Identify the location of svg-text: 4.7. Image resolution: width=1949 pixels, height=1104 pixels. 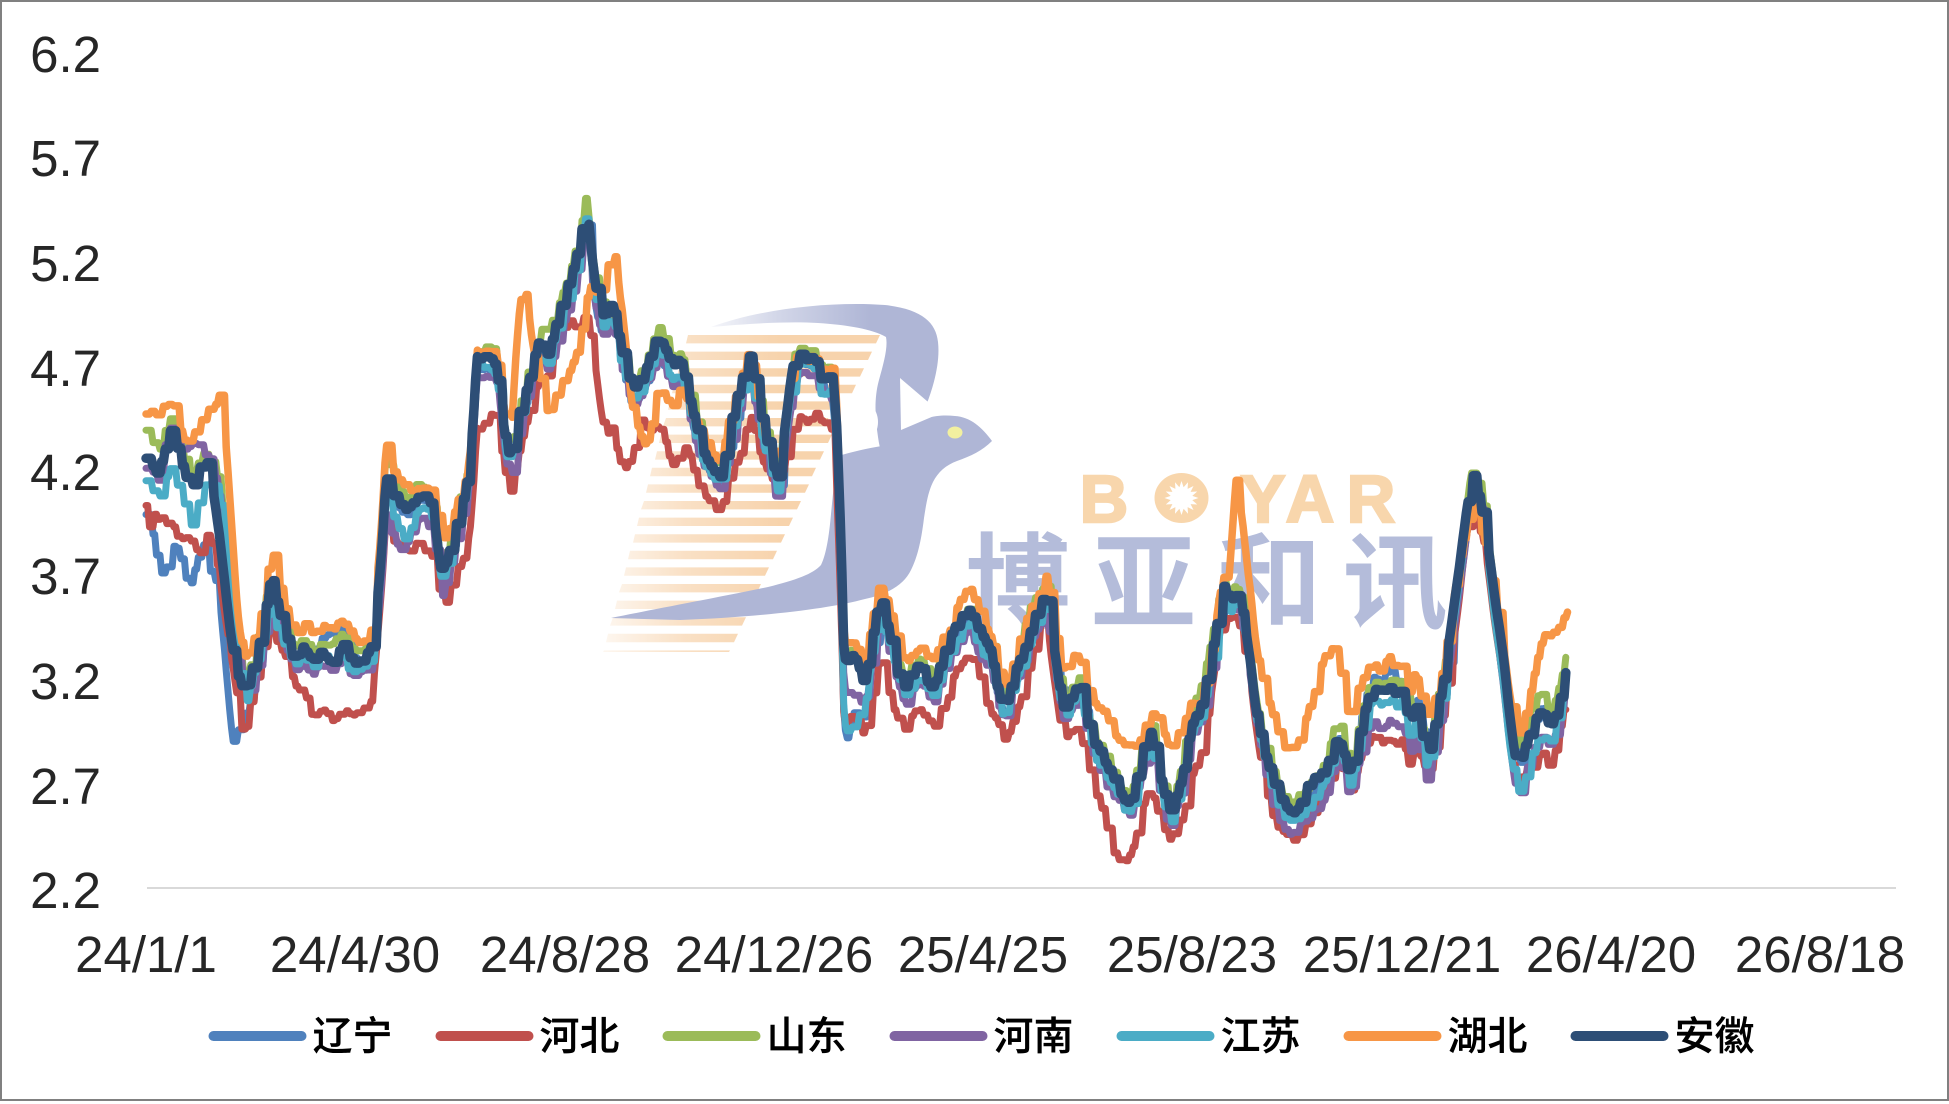
(65, 368).